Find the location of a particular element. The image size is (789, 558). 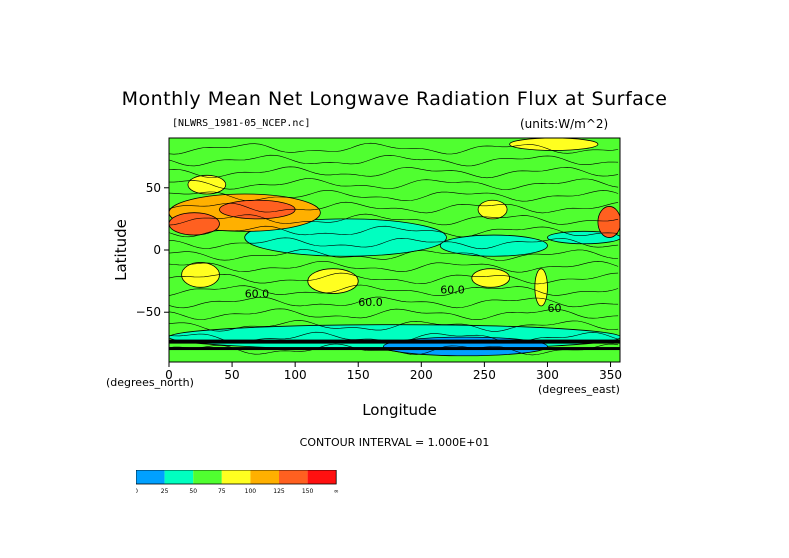

colorbar-frame is located at coordinates (236, 477).